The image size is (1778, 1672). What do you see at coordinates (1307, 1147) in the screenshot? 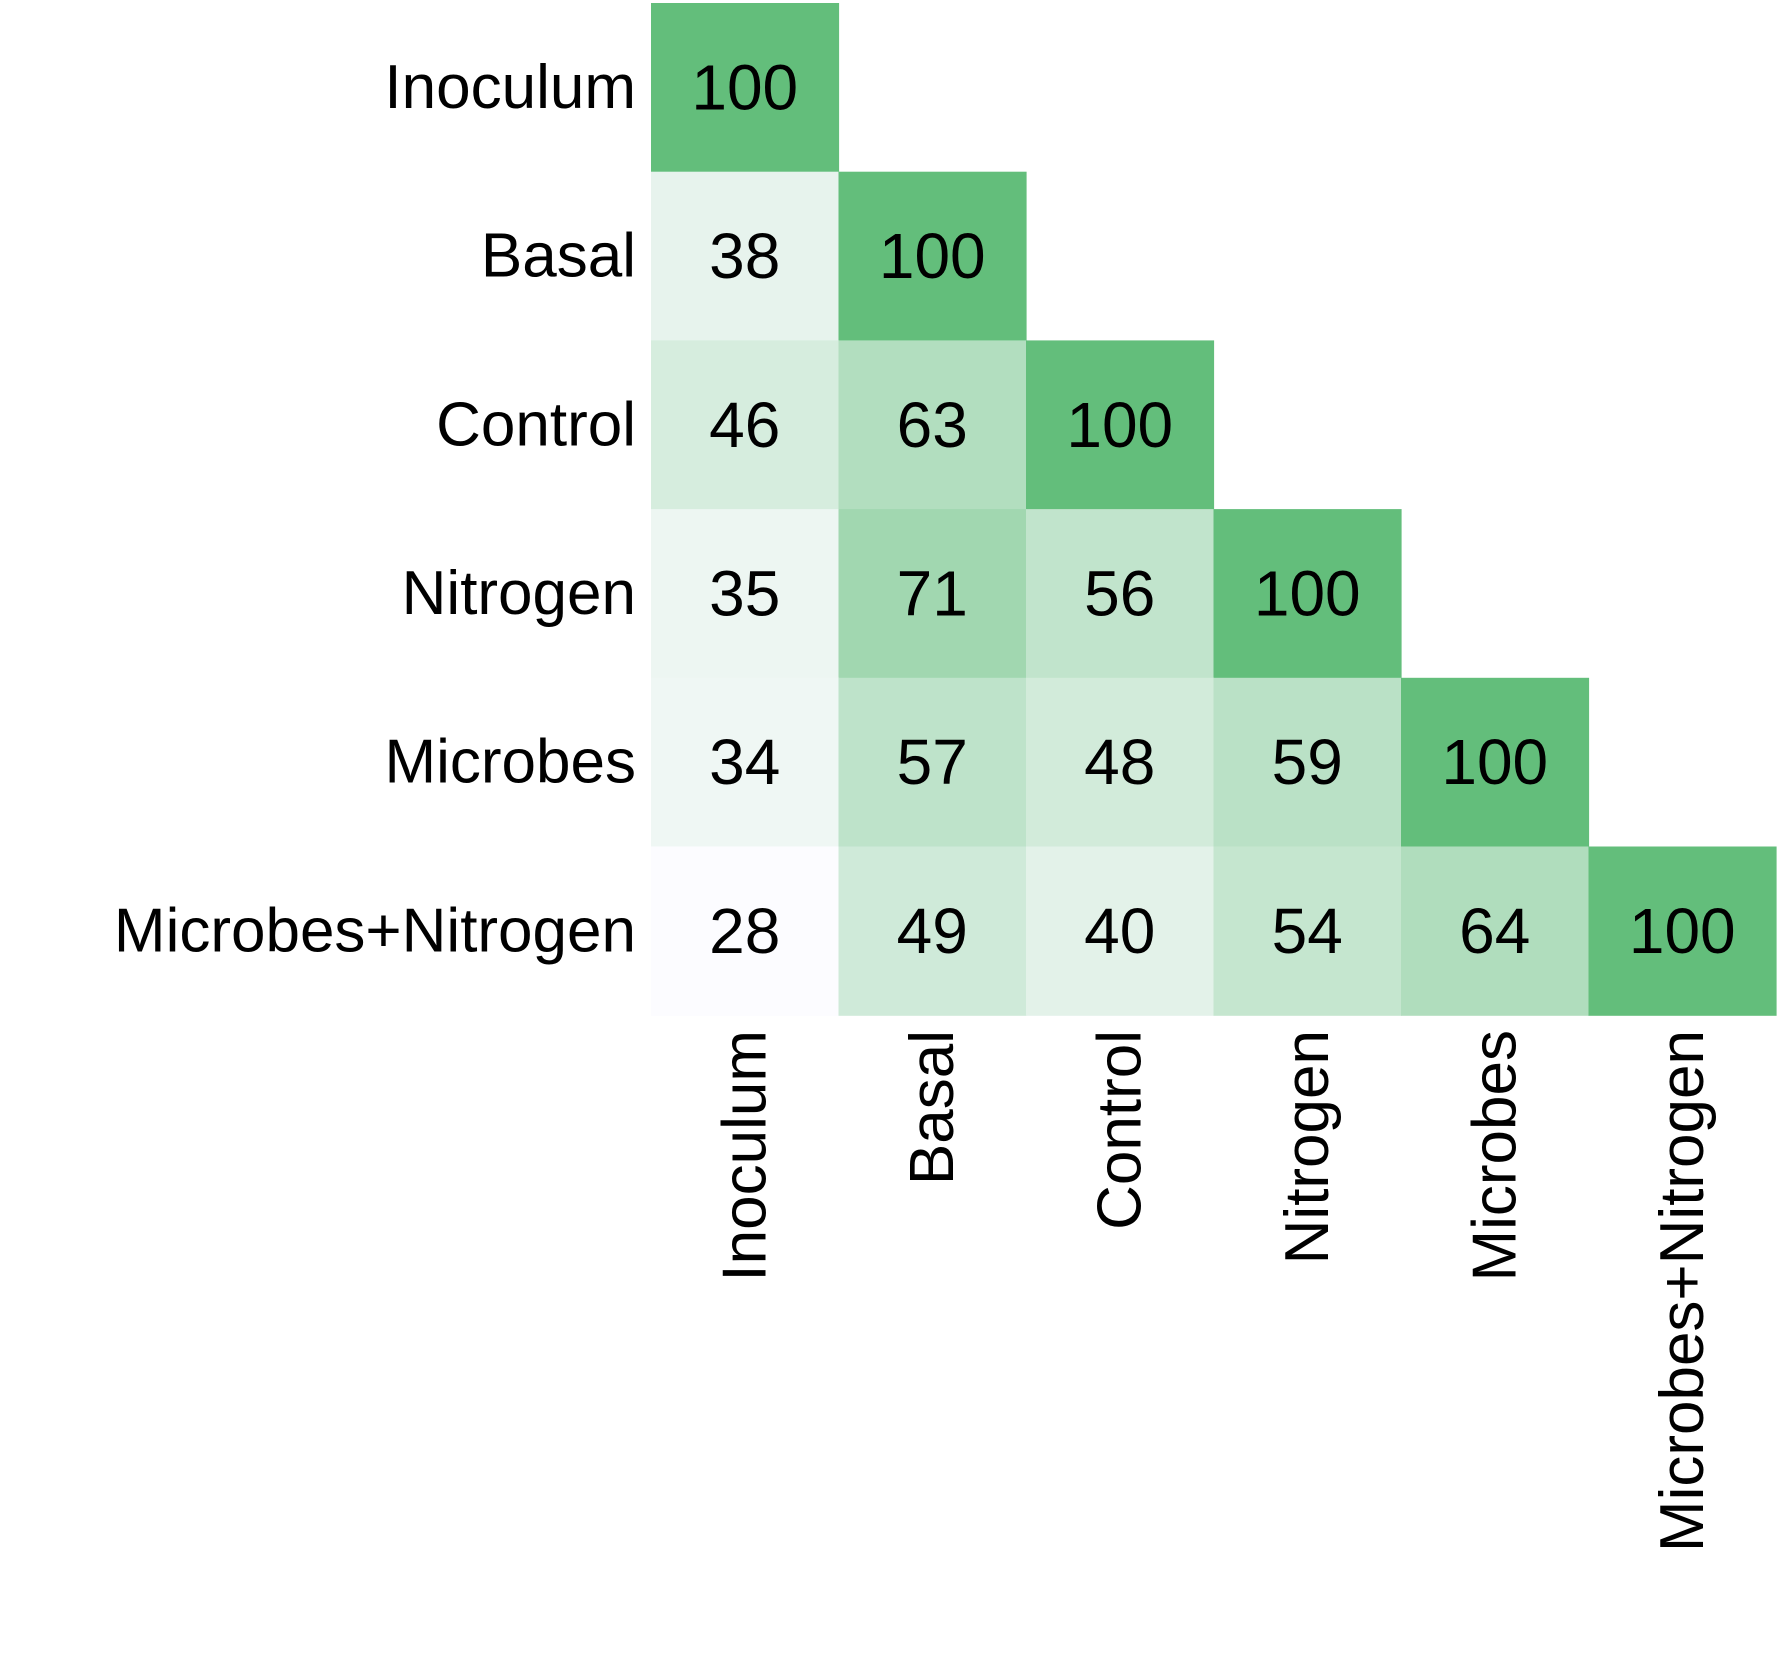
I see `column-label-nitrogen: Nitrogen` at bounding box center [1307, 1147].